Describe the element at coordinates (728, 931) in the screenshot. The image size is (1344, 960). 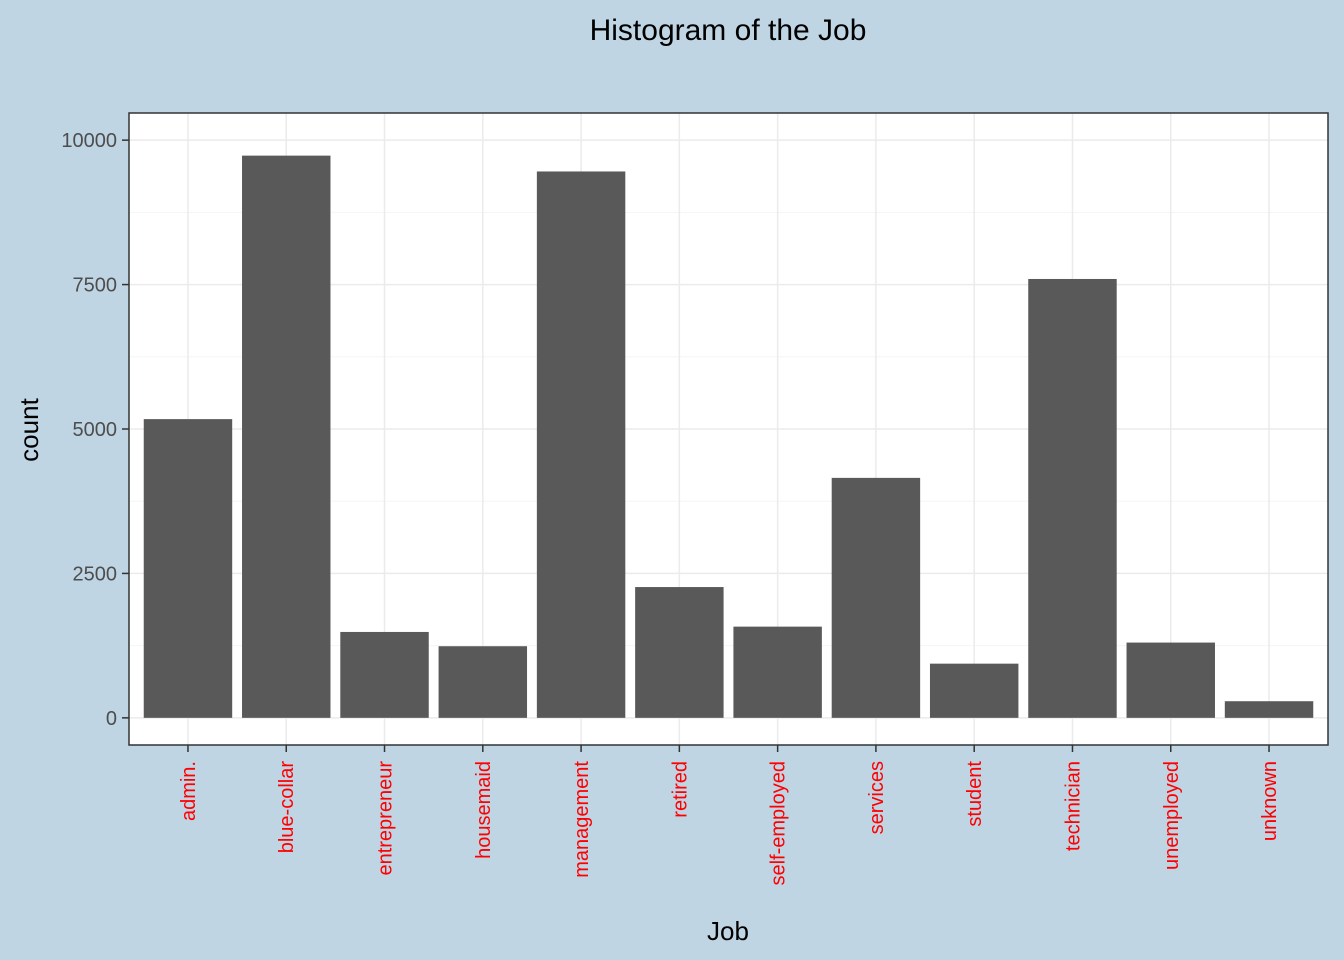
I see `x-axis-title: Job` at that location.